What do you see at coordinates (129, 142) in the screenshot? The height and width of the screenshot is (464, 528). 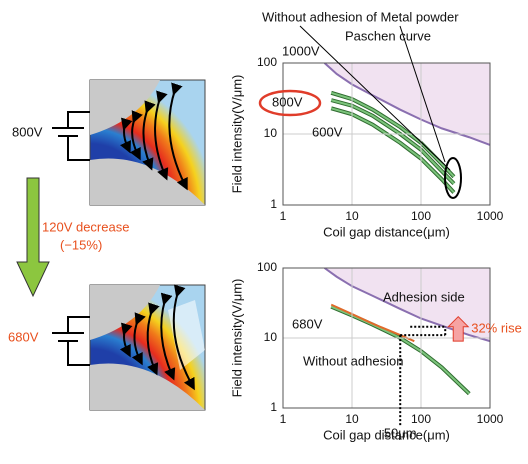 I see `field-diagram-top` at bounding box center [129, 142].